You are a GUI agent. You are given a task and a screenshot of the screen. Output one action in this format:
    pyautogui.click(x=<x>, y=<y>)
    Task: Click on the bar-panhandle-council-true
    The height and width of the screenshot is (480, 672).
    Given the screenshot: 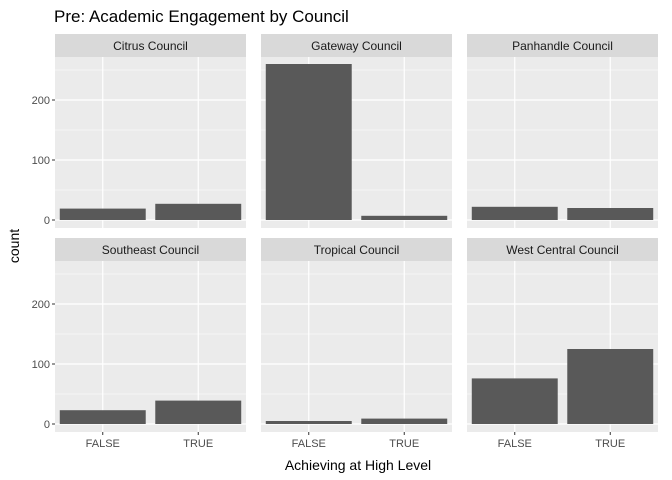 What is the action you would take?
    pyautogui.click(x=610, y=214)
    